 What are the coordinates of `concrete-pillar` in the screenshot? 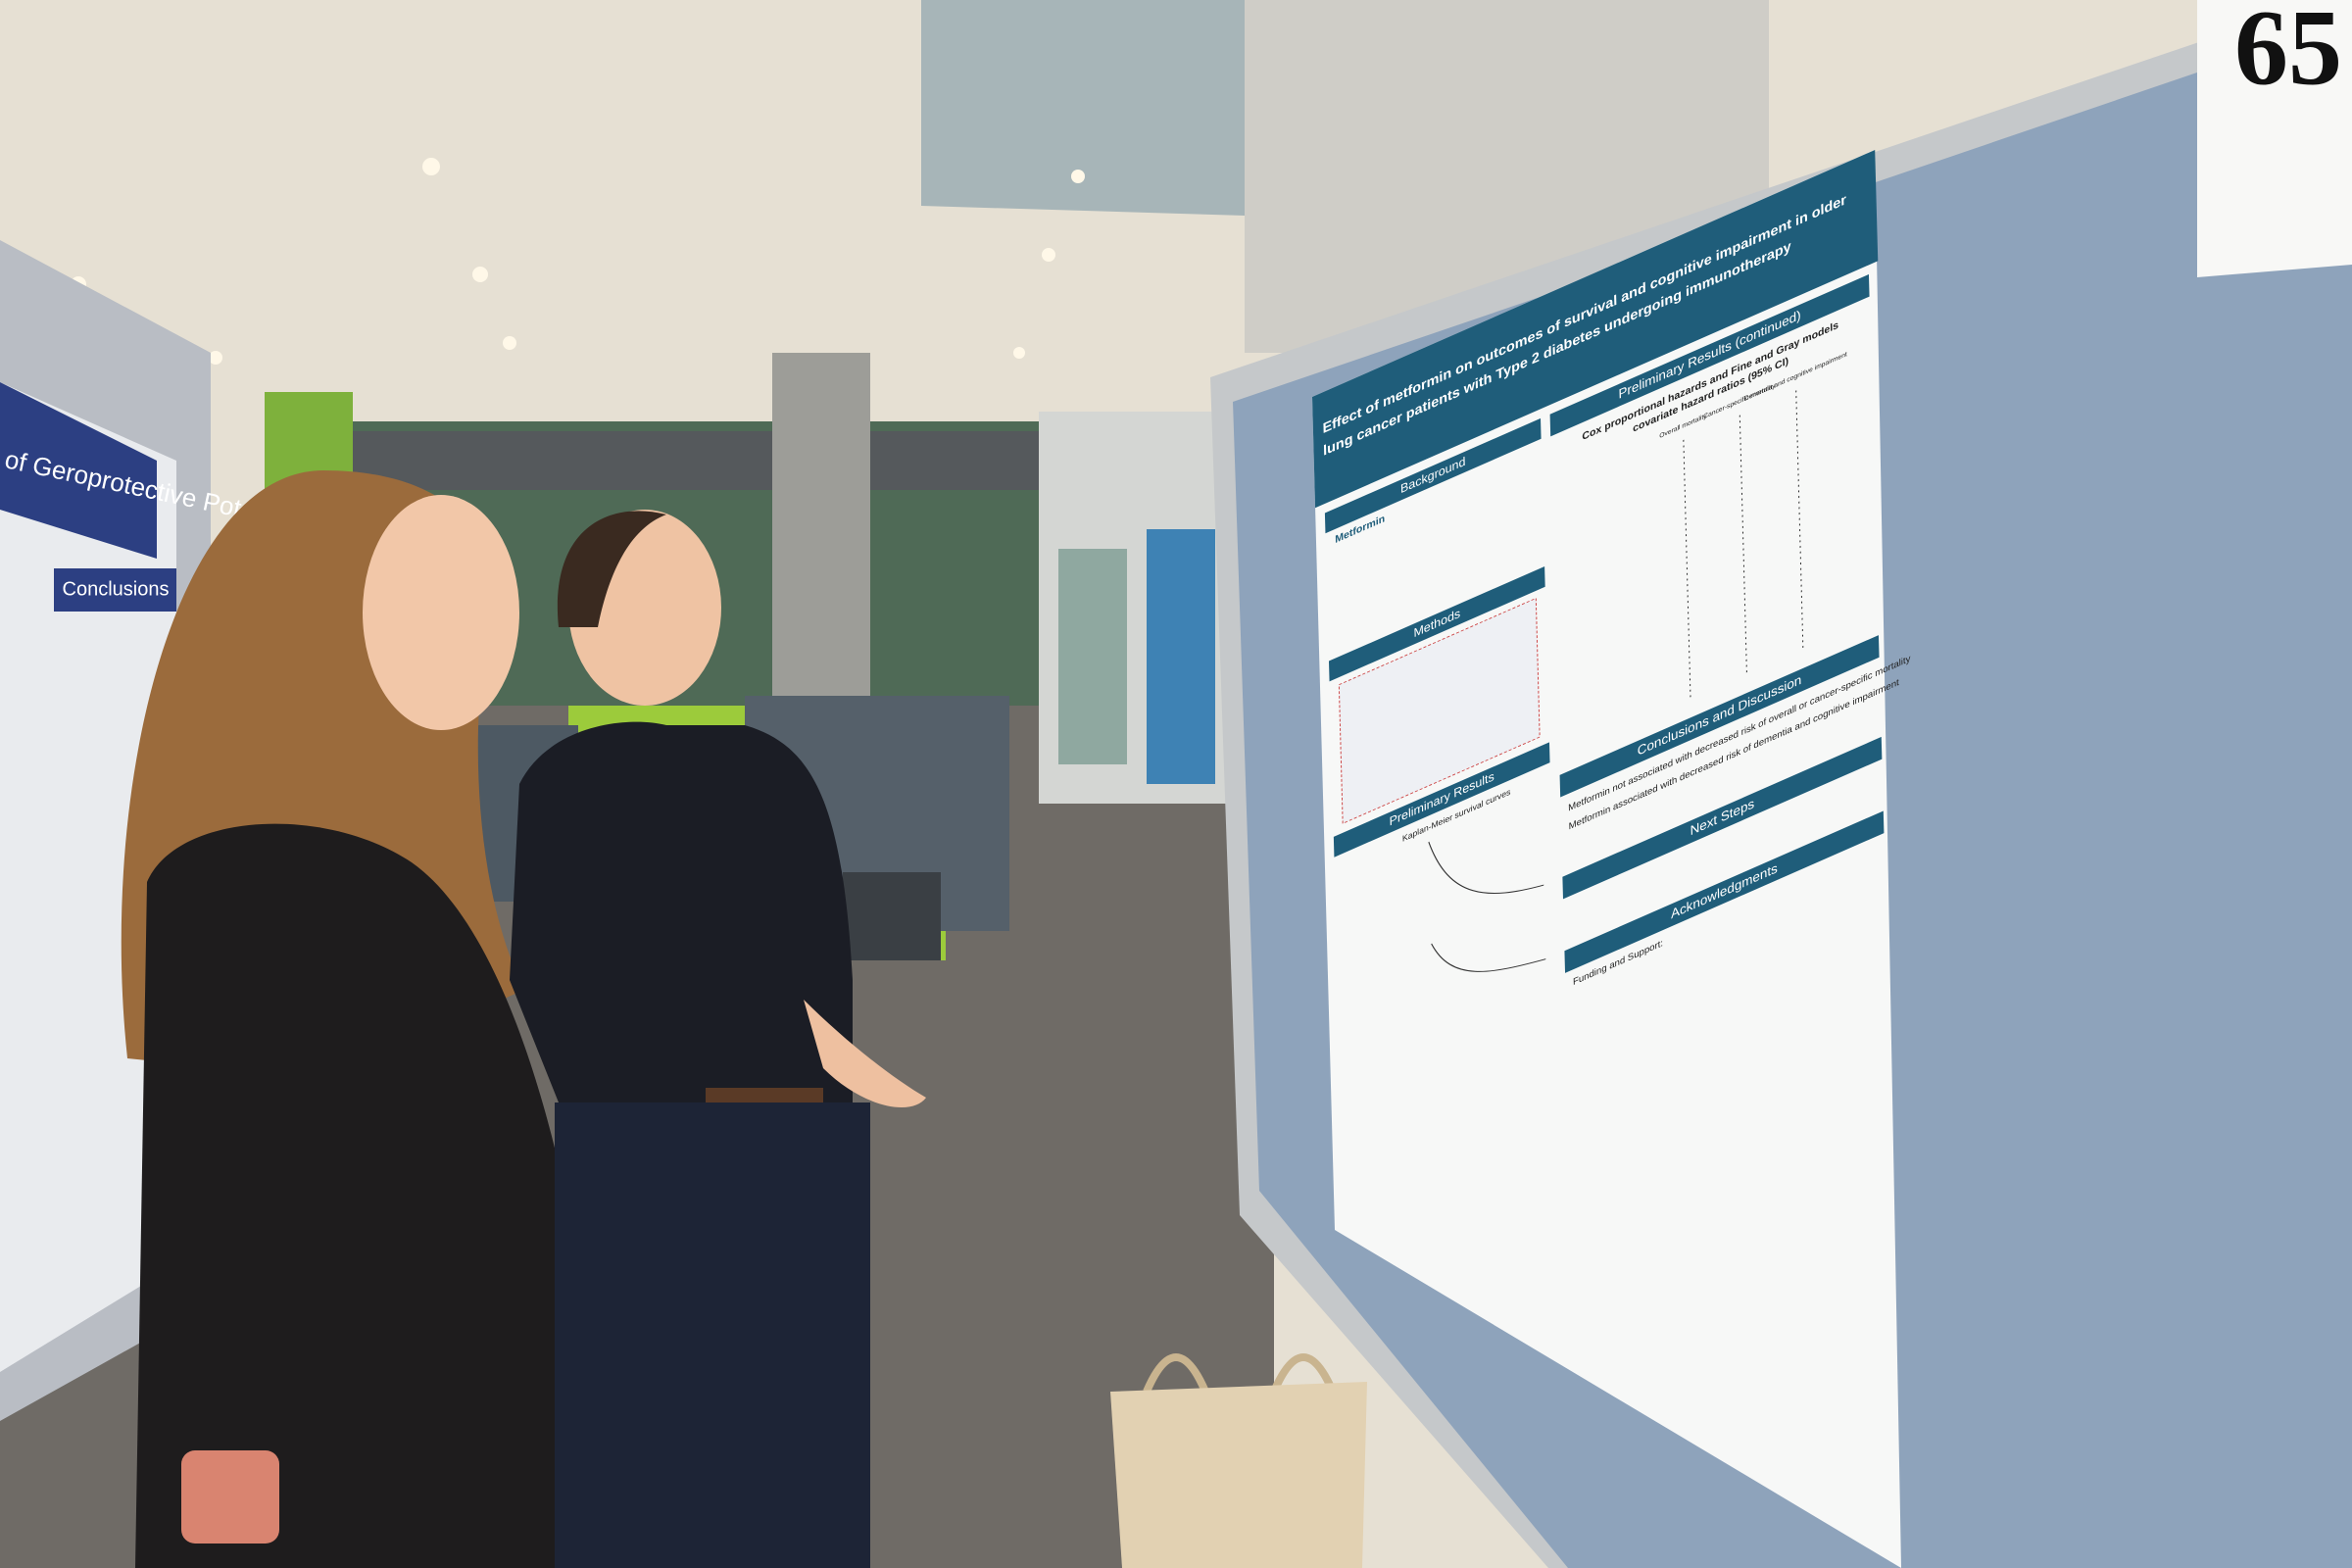 It's located at (821, 525).